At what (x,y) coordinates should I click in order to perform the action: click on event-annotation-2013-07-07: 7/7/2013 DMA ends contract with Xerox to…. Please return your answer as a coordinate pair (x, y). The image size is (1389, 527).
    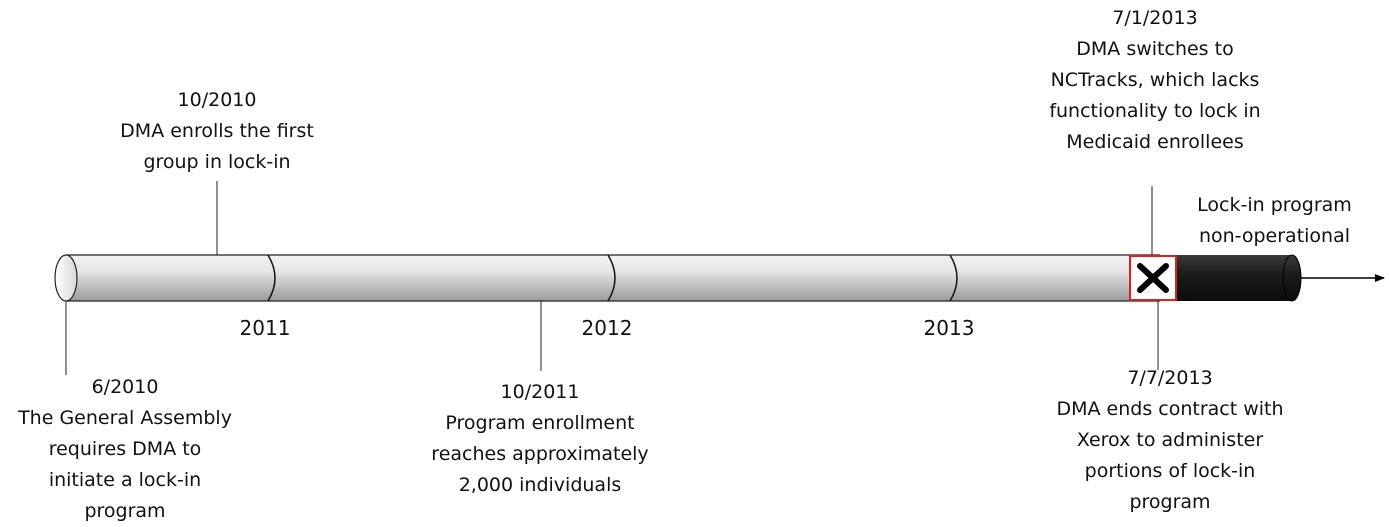
    Looking at the image, I should click on (1170, 440).